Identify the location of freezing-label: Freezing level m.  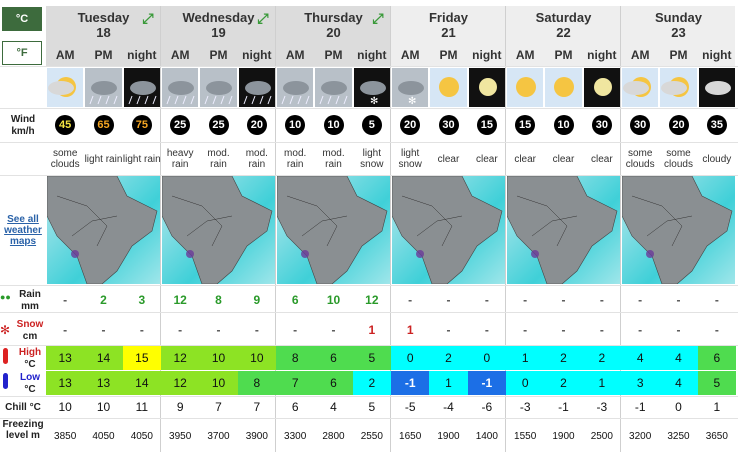
(23, 430).